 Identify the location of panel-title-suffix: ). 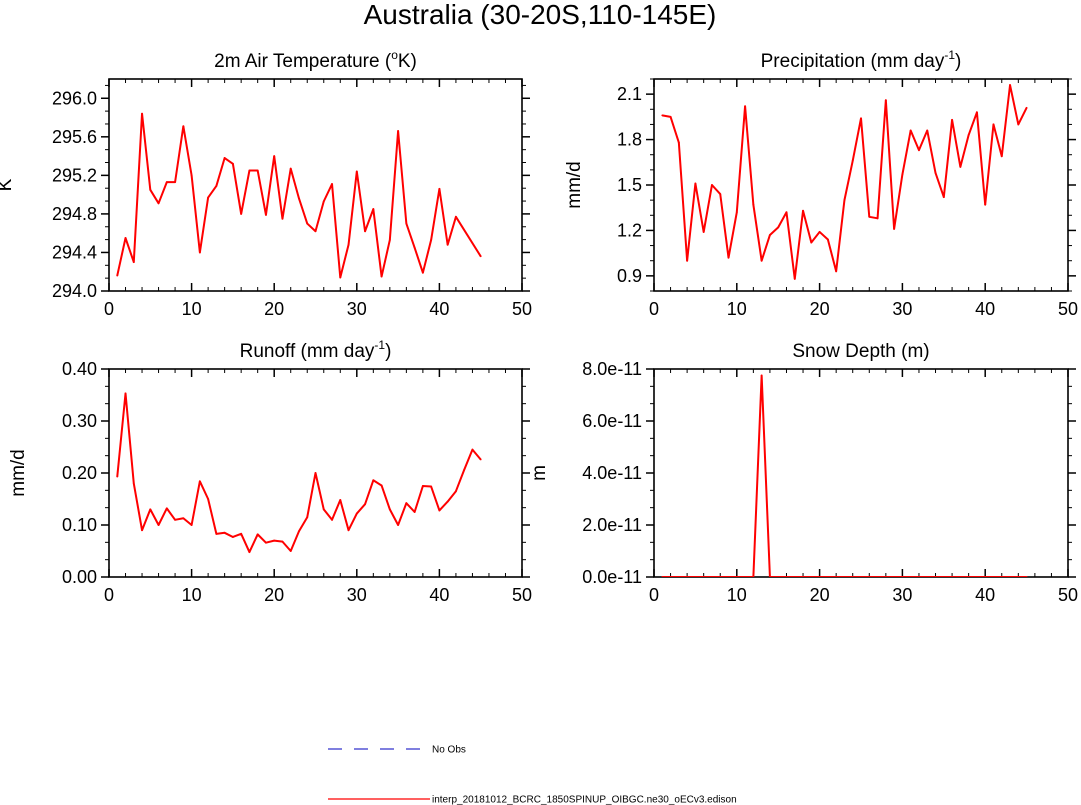
(388, 351).